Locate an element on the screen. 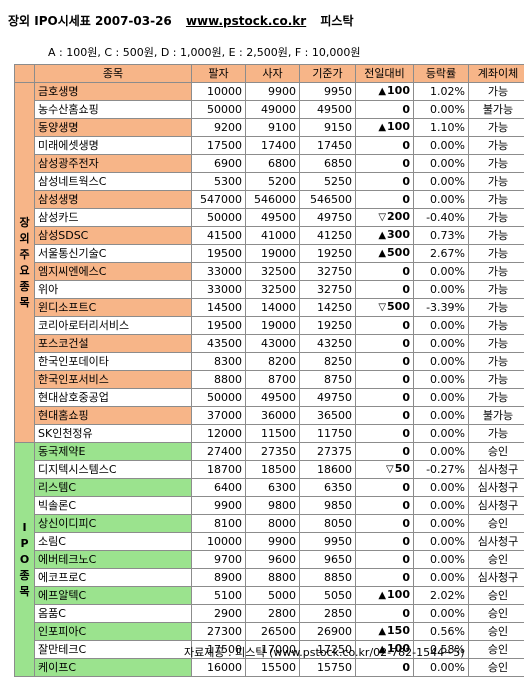 The width and height of the screenshot is (524, 677). buy-price: 27350 is located at coordinates (273, 452).